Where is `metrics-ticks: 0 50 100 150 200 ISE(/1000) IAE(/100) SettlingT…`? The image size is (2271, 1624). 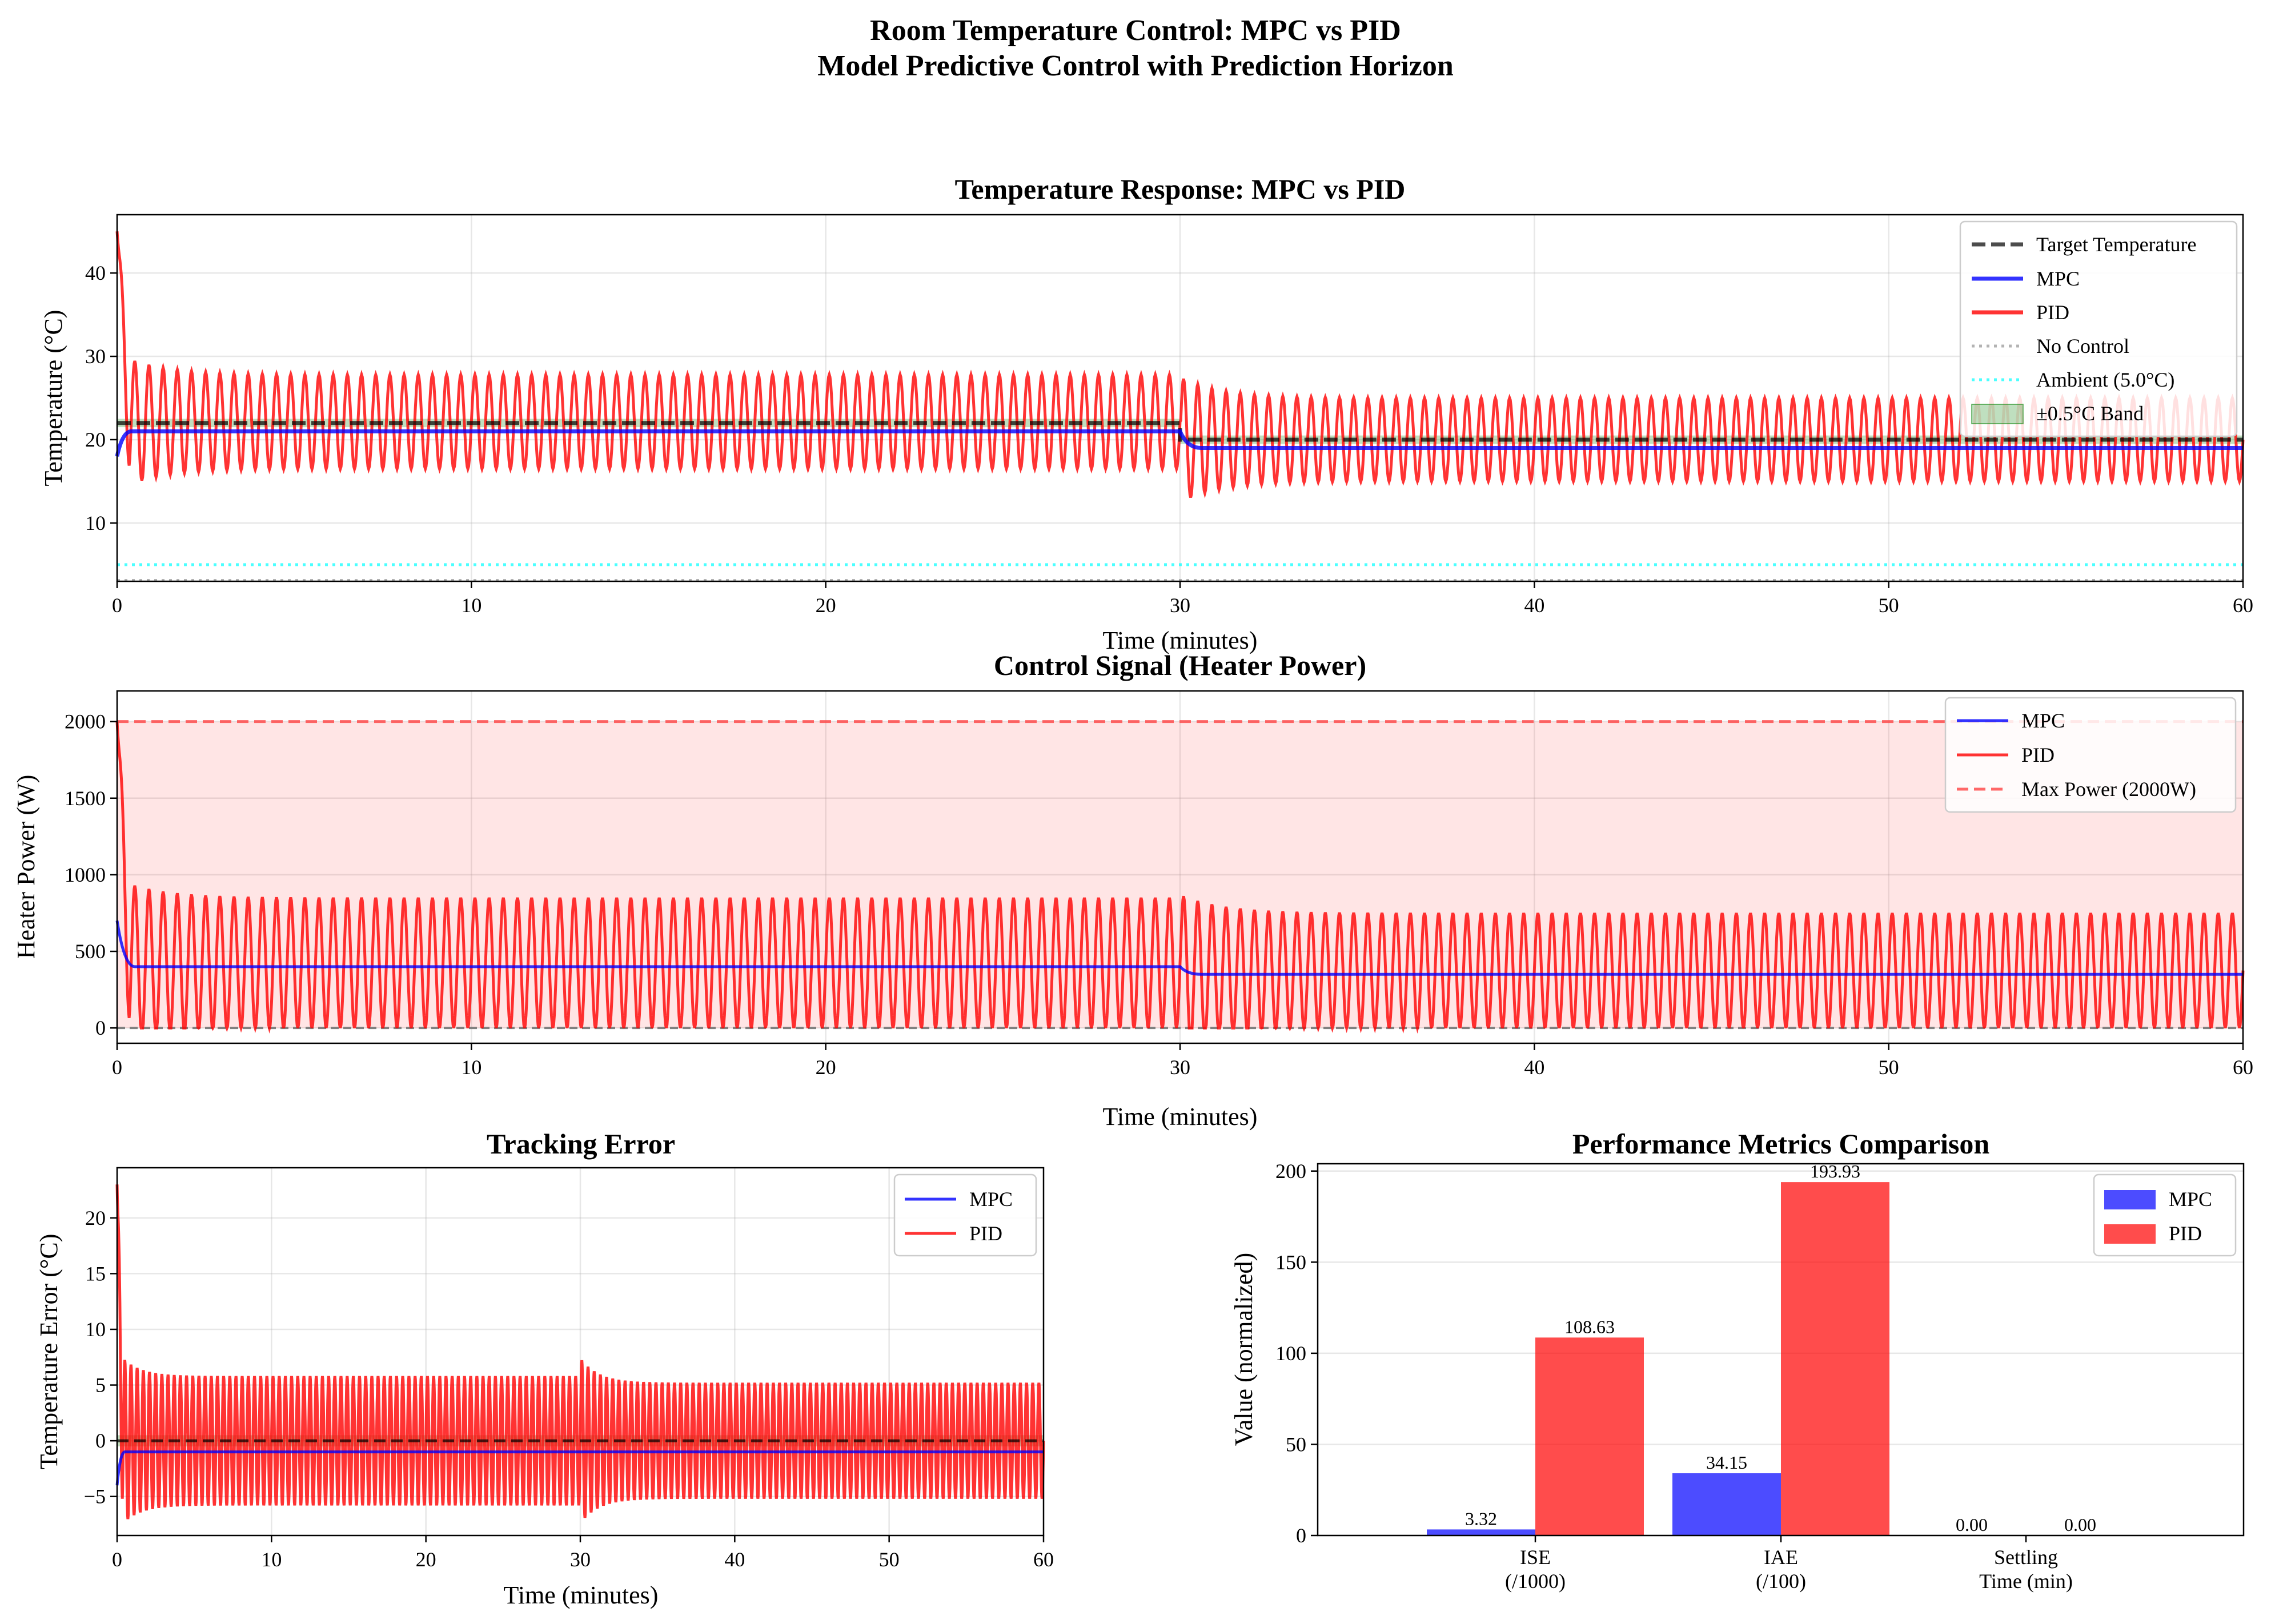
metrics-ticks: 0 50 100 150 200 ISE(/1000) IAE(/100) SettlingT… is located at coordinates (1674, 1376).